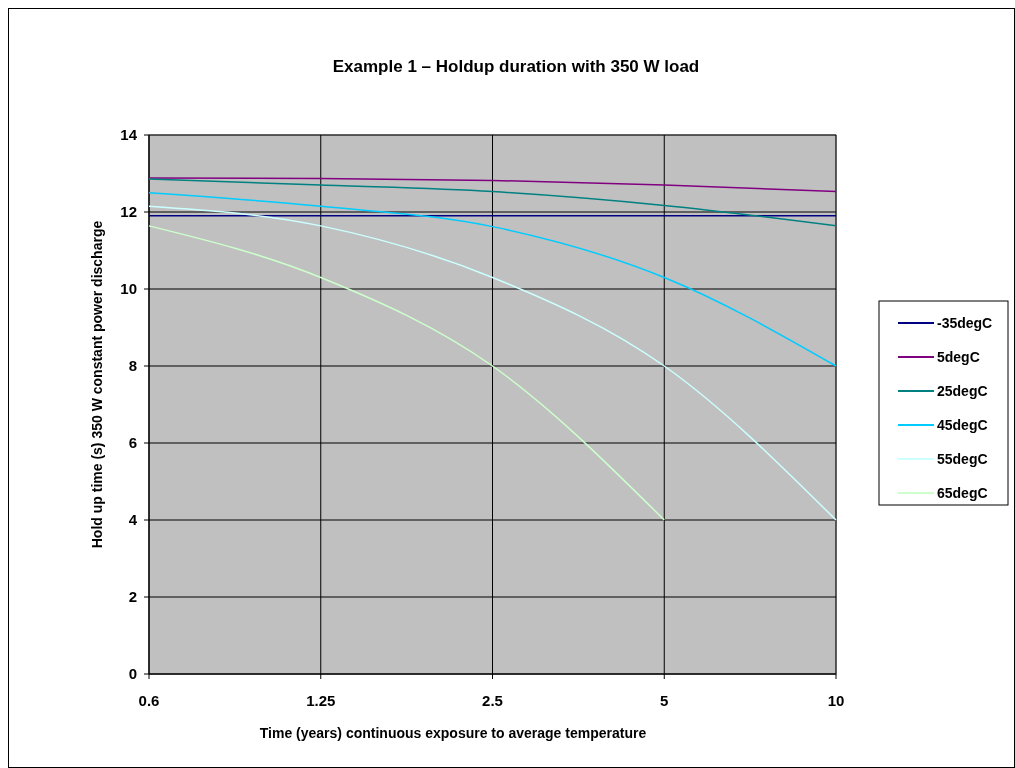 This screenshot has height=768, width=1015. I want to click on y-tick-label: 14, so click(129, 134).